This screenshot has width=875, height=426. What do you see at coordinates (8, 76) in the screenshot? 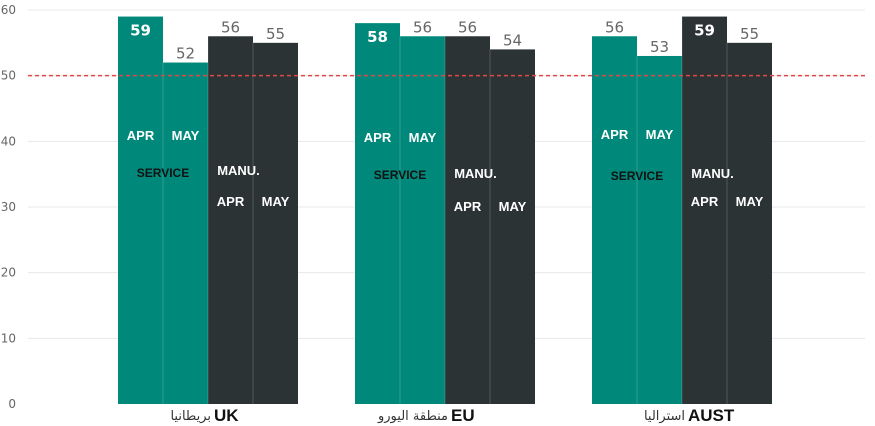
I see `y-tick-label: 50` at bounding box center [8, 76].